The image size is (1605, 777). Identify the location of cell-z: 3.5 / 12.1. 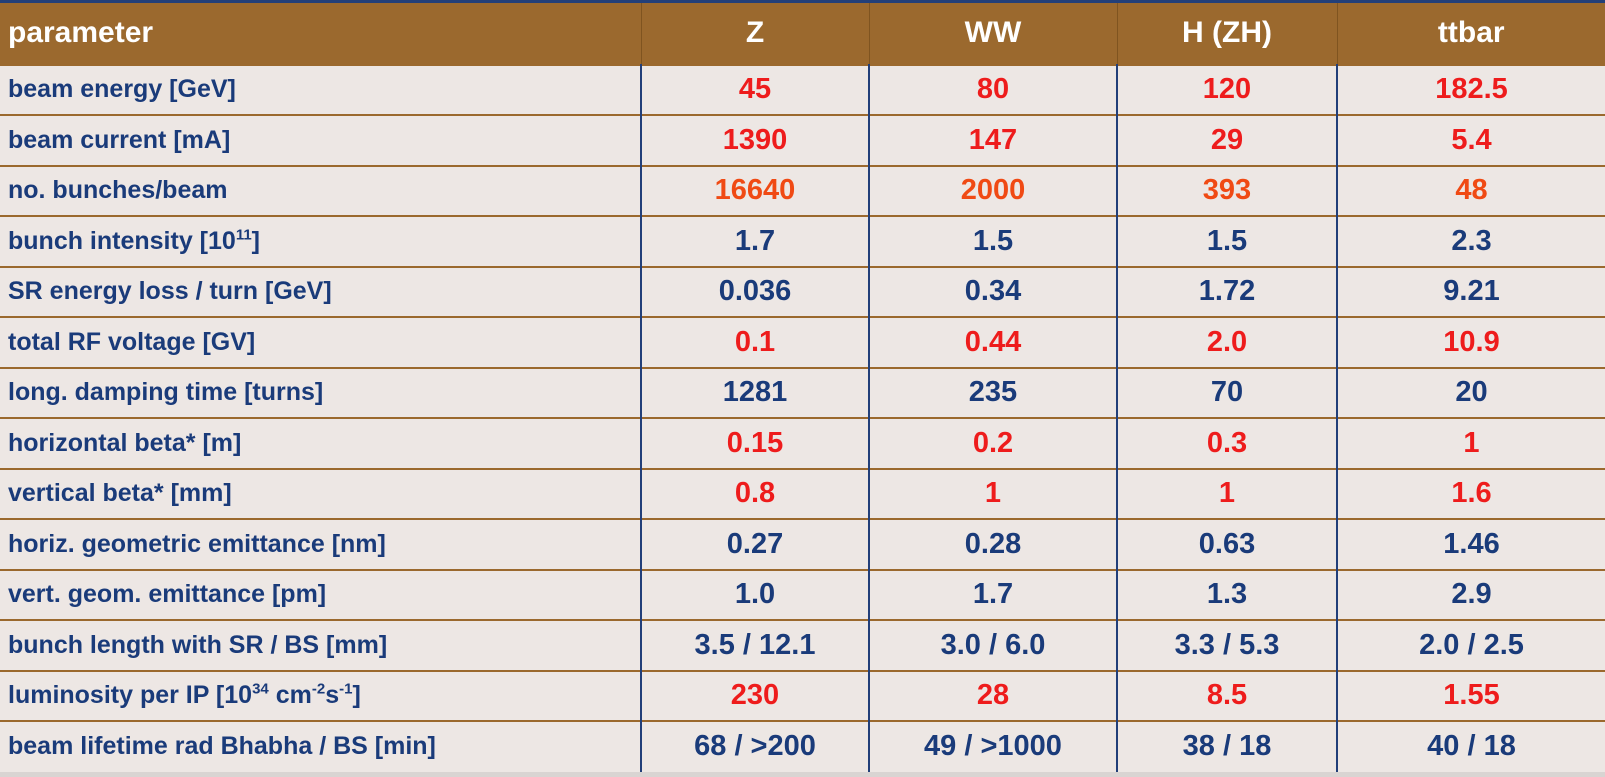
(754, 645).